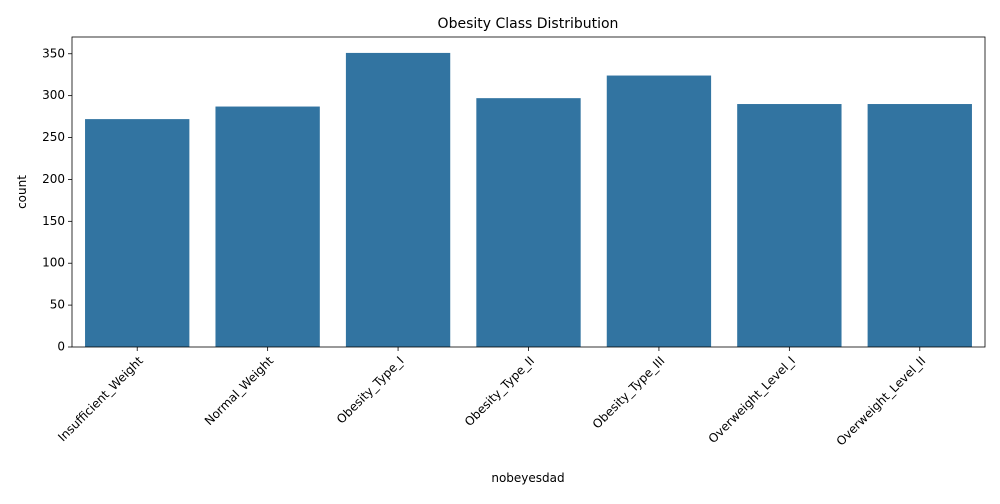  I want to click on bar-overweight-level-i, so click(789, 225).